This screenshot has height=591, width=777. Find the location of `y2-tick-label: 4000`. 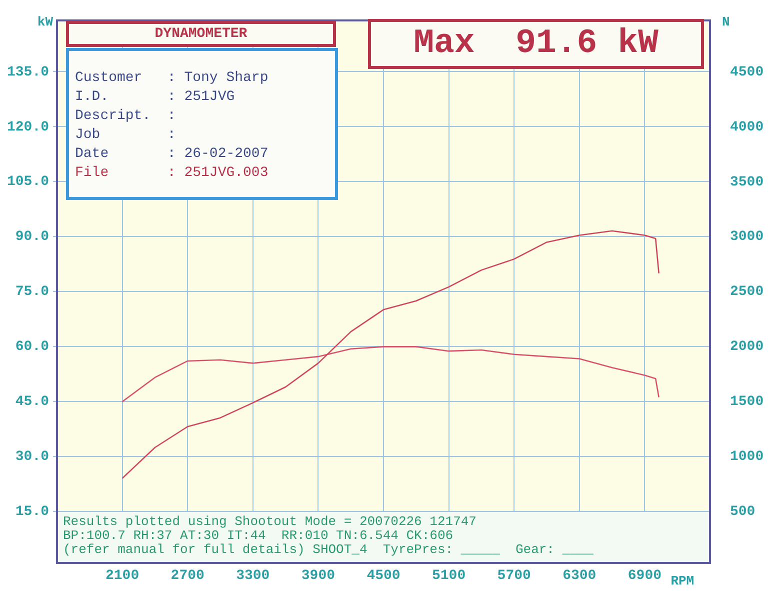

y2-tick-label: 4000 is located at coordinates (747, 127).